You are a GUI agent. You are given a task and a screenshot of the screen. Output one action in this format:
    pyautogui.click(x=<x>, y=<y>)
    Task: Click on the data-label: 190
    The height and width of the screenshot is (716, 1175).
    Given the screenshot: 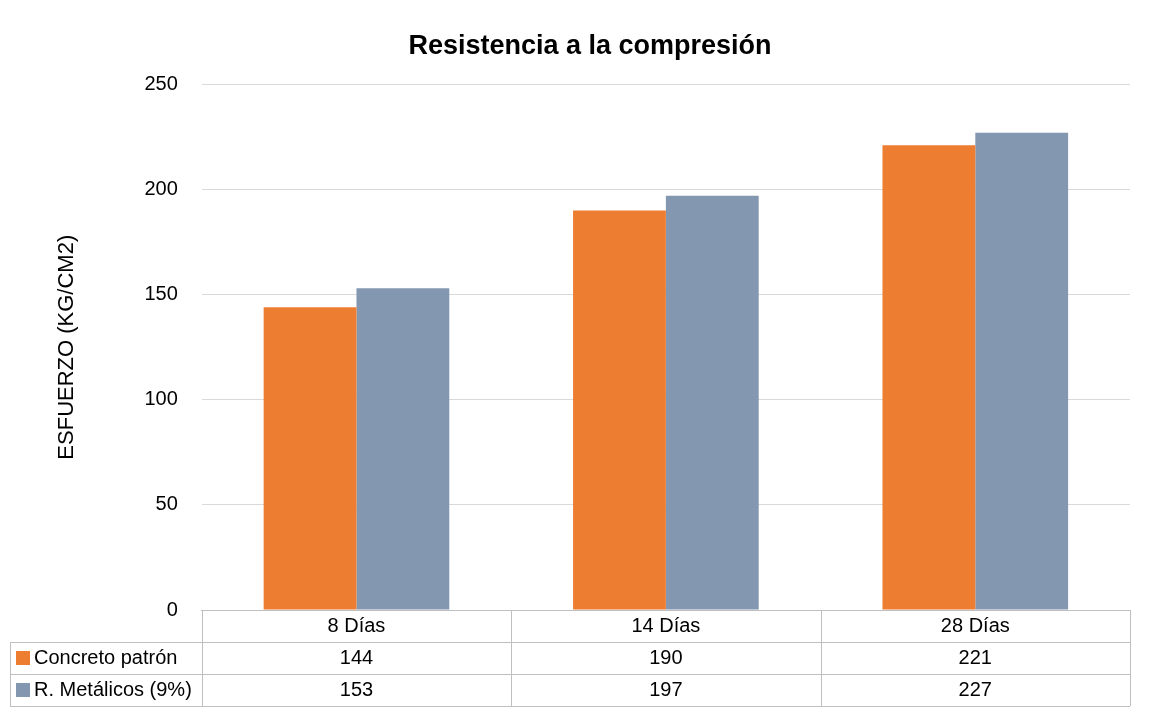 What is the action you would take?
    pyautogui.click(x=666, y=656)
    